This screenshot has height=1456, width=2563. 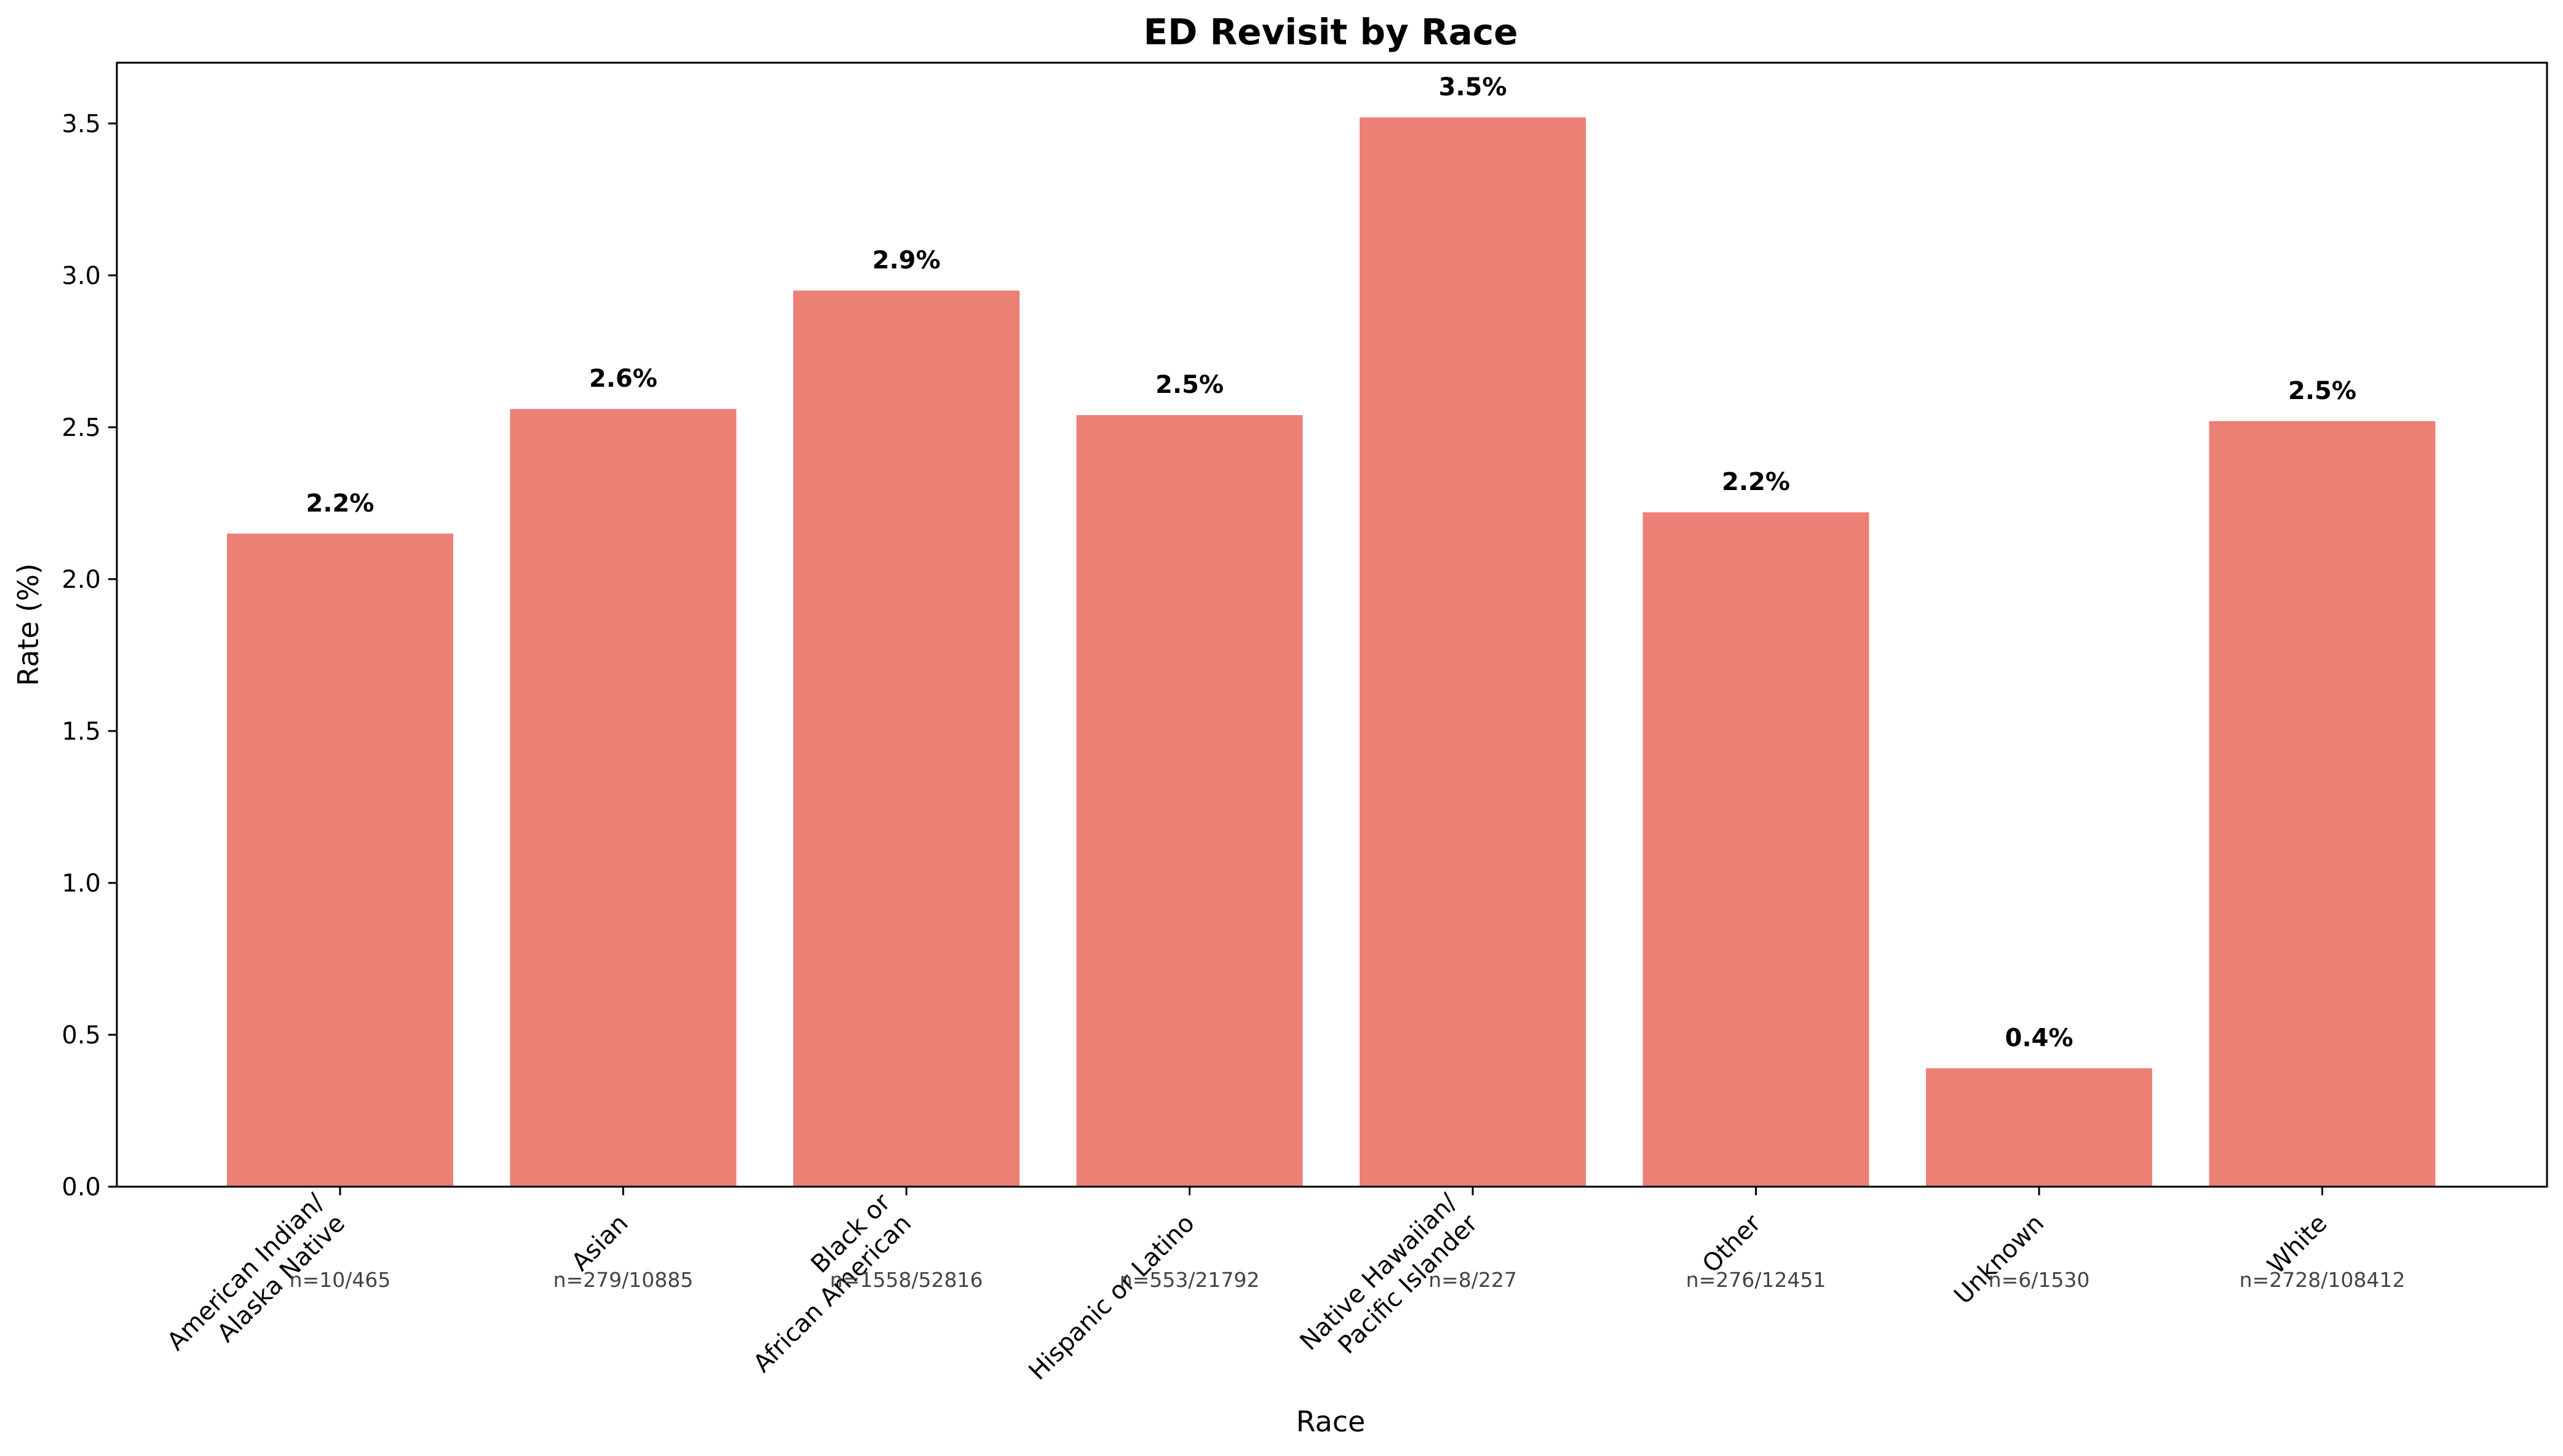 I want to click on count-label: n=553/21792, so click(x=1190, y=1280).